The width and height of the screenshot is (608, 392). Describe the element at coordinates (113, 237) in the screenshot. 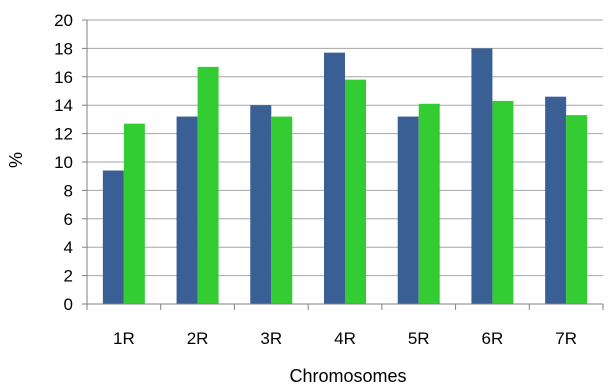

I see `bar-series1-1R` at that location.